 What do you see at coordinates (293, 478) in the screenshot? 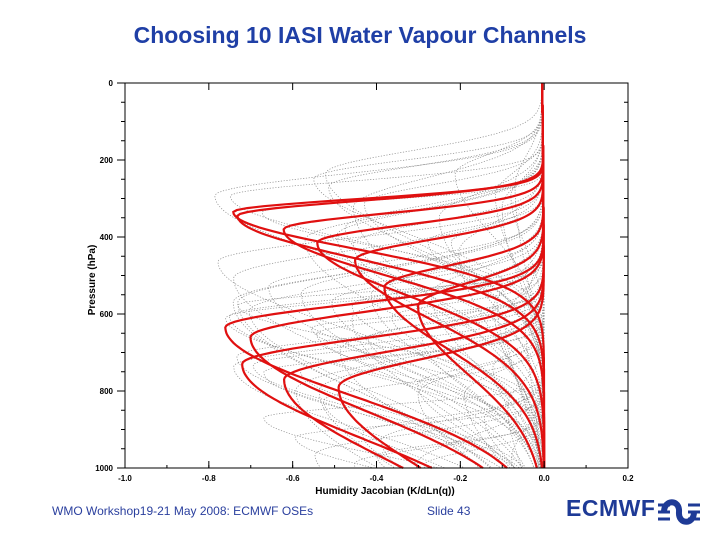
I see `x-tick-label: -0.6` at bounding box center [293, 478].